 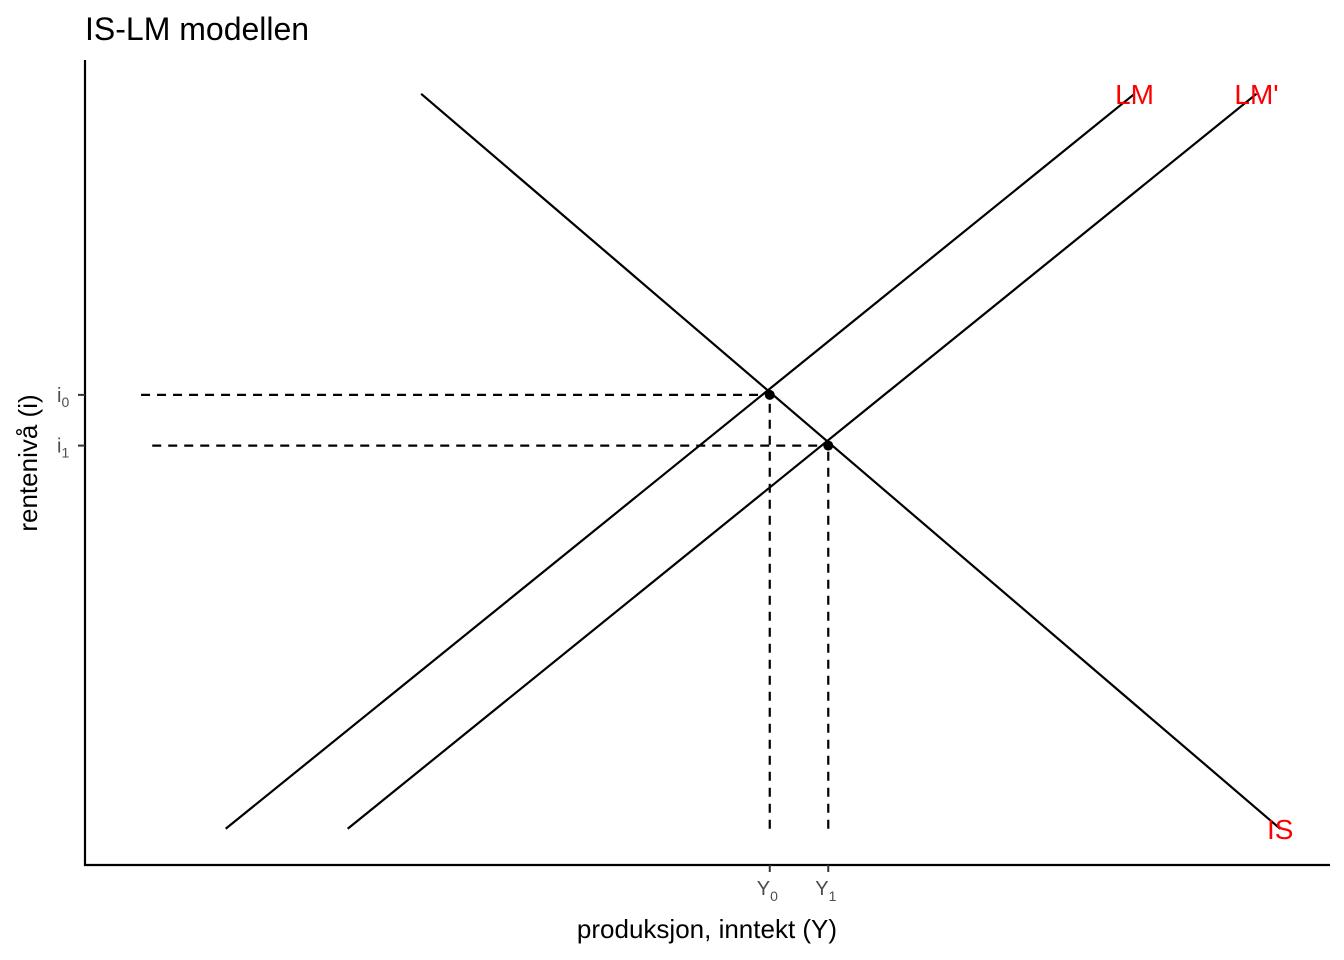 I want to click on chart-title: IS-LM modellen, so click(x=197, y=29).